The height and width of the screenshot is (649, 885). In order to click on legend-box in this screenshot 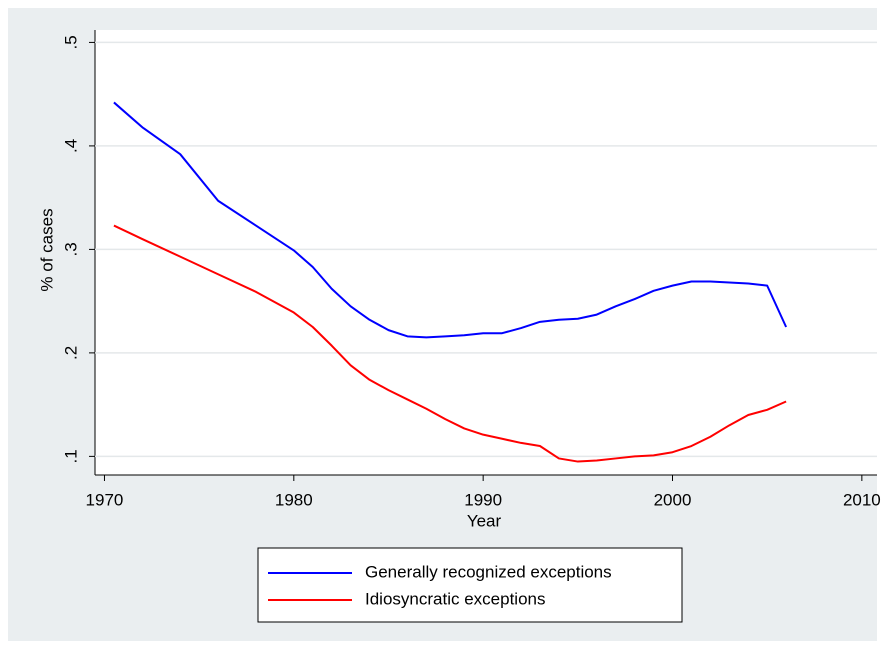, I will do `click(470, 585)`.